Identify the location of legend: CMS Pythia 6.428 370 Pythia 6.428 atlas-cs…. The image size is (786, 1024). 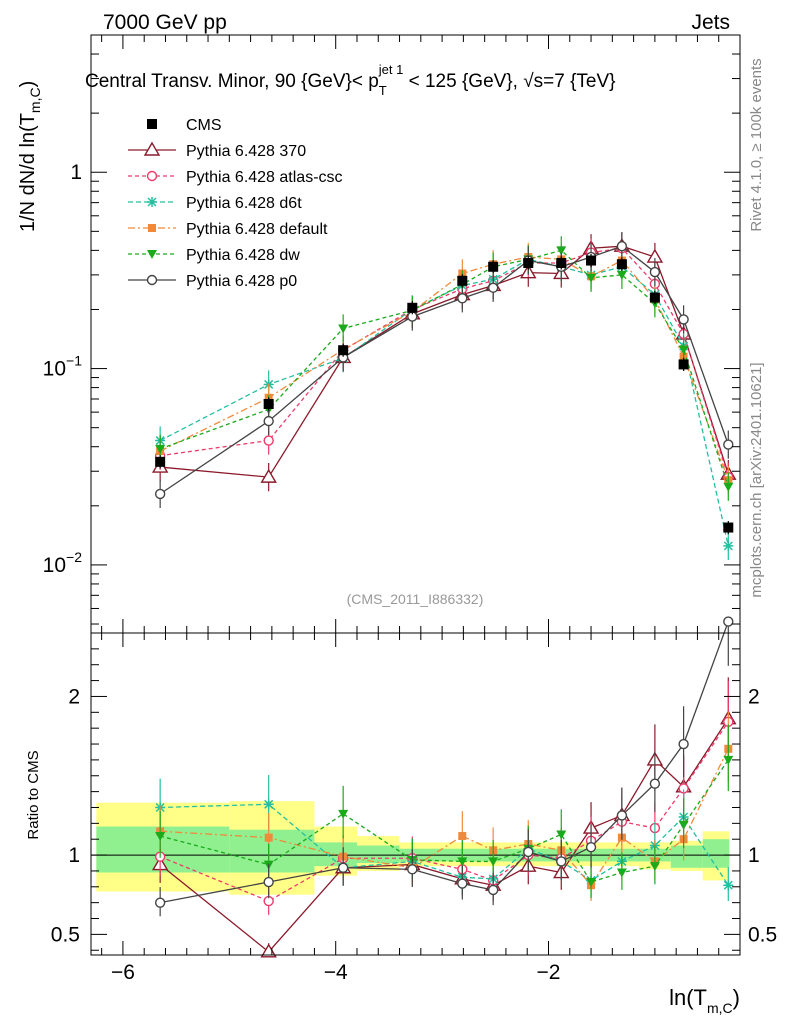
(235, 203).